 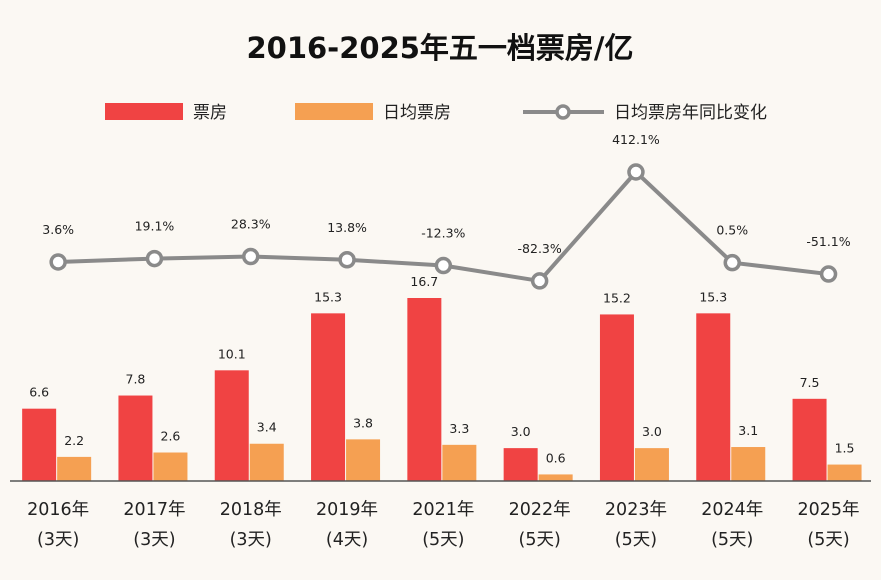 I want to click on bar-label-box-office: 10.1, so click(x=232, y=353).